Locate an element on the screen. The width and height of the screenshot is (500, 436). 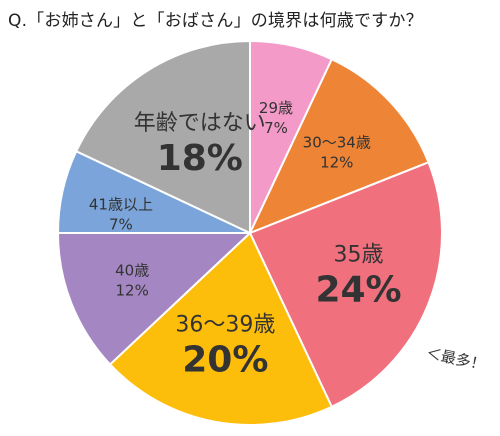
chart-title: Q.「お姉さん」と「おばさん」の境界は何歳ですか？ is located at coordinates (215, 21).